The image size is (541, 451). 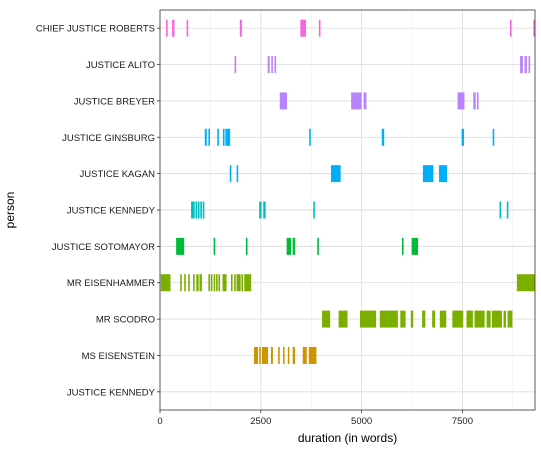 What do you see at coordinates (10, 210) in the screenshot?
I see `y-axis-title: person` at bounding box center [10, 210].